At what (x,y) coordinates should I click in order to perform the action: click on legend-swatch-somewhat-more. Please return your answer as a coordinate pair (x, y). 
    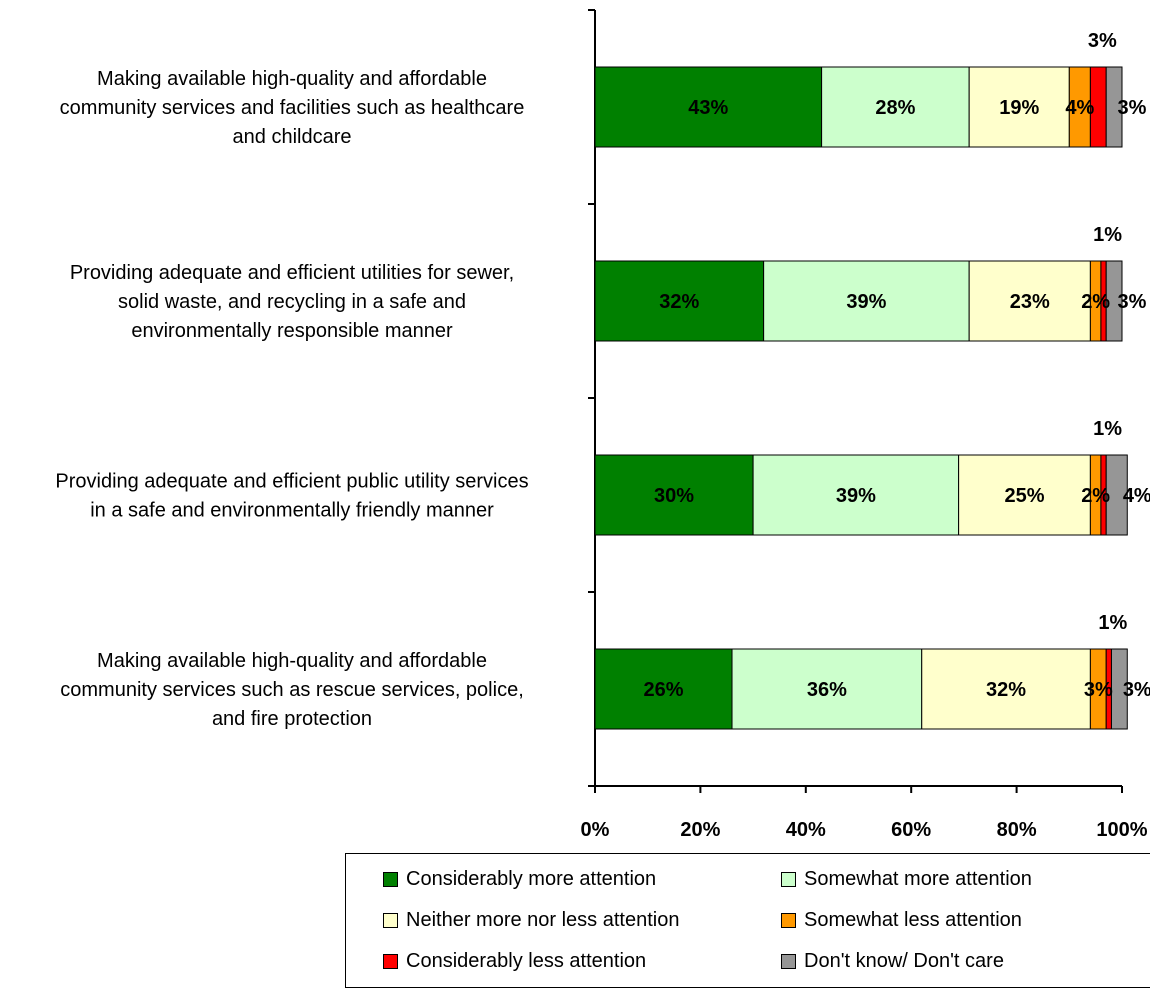
    Looking at the image, I should click on (788, 879).